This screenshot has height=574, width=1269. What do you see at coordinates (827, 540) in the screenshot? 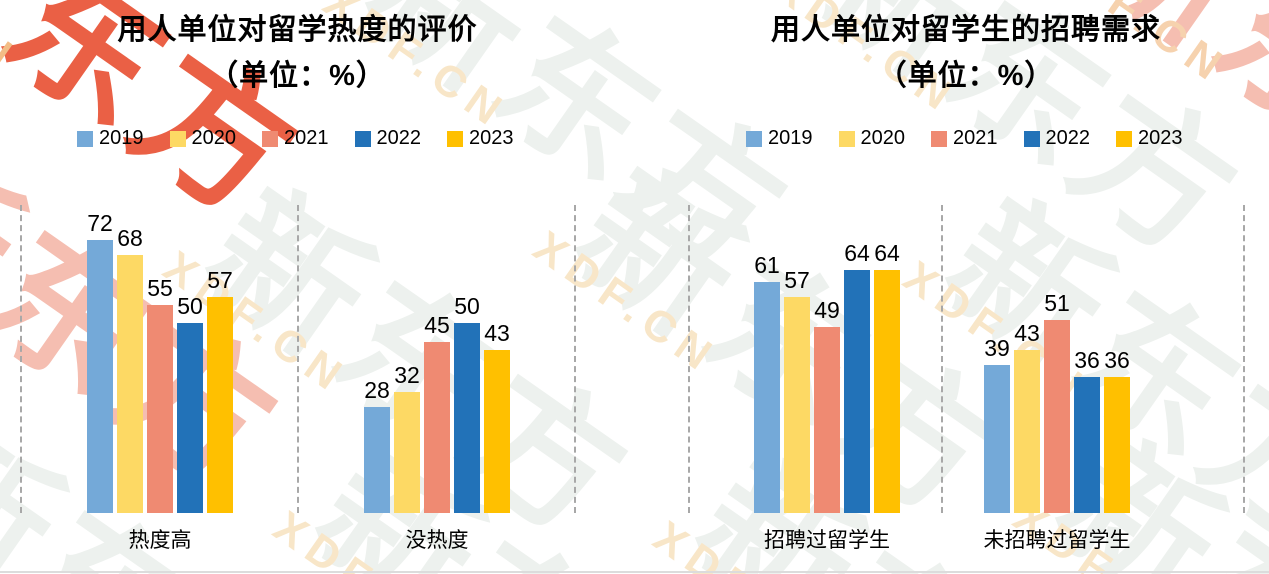
I see `category-label: 招聘过留学生` at bounding box center [827, 540].